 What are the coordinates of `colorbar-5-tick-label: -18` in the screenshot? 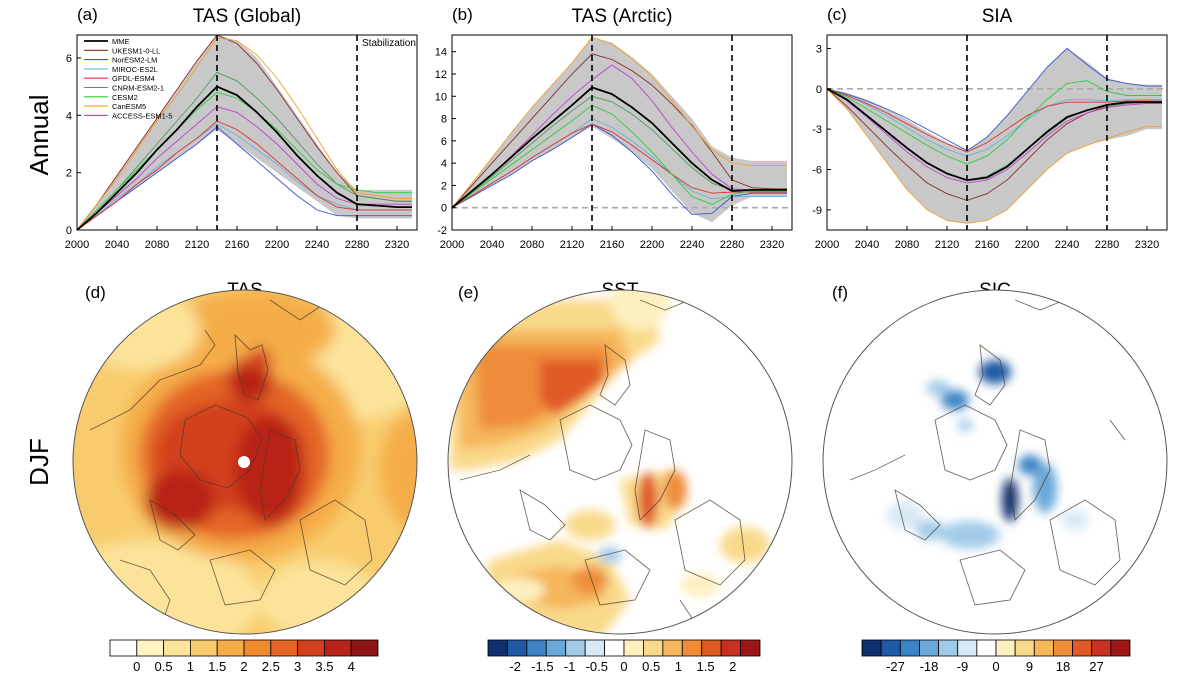 It's located at (929, 666).